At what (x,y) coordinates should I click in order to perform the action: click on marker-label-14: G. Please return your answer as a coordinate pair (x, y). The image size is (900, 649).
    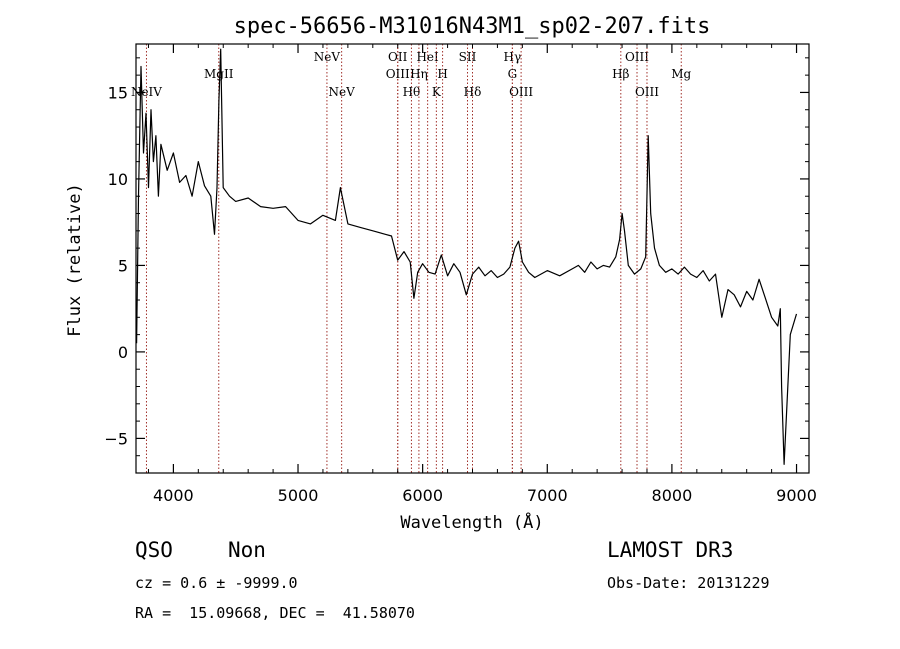
    Looking at the image, I should click on (513, 74).